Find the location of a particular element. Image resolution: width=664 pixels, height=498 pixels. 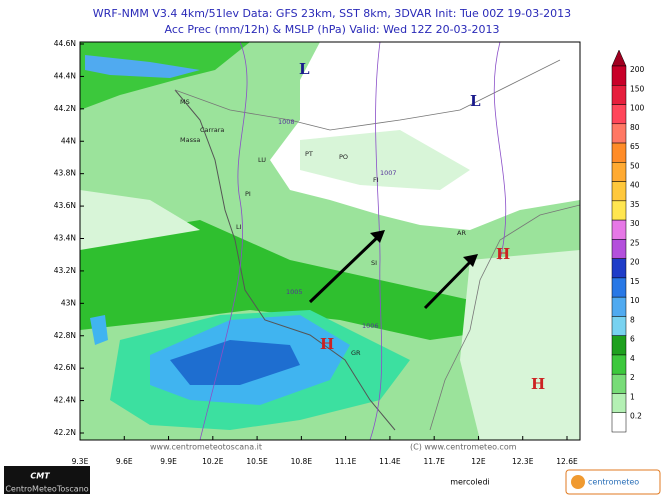

lon-label: 12E is located at coordinates (478, 461).